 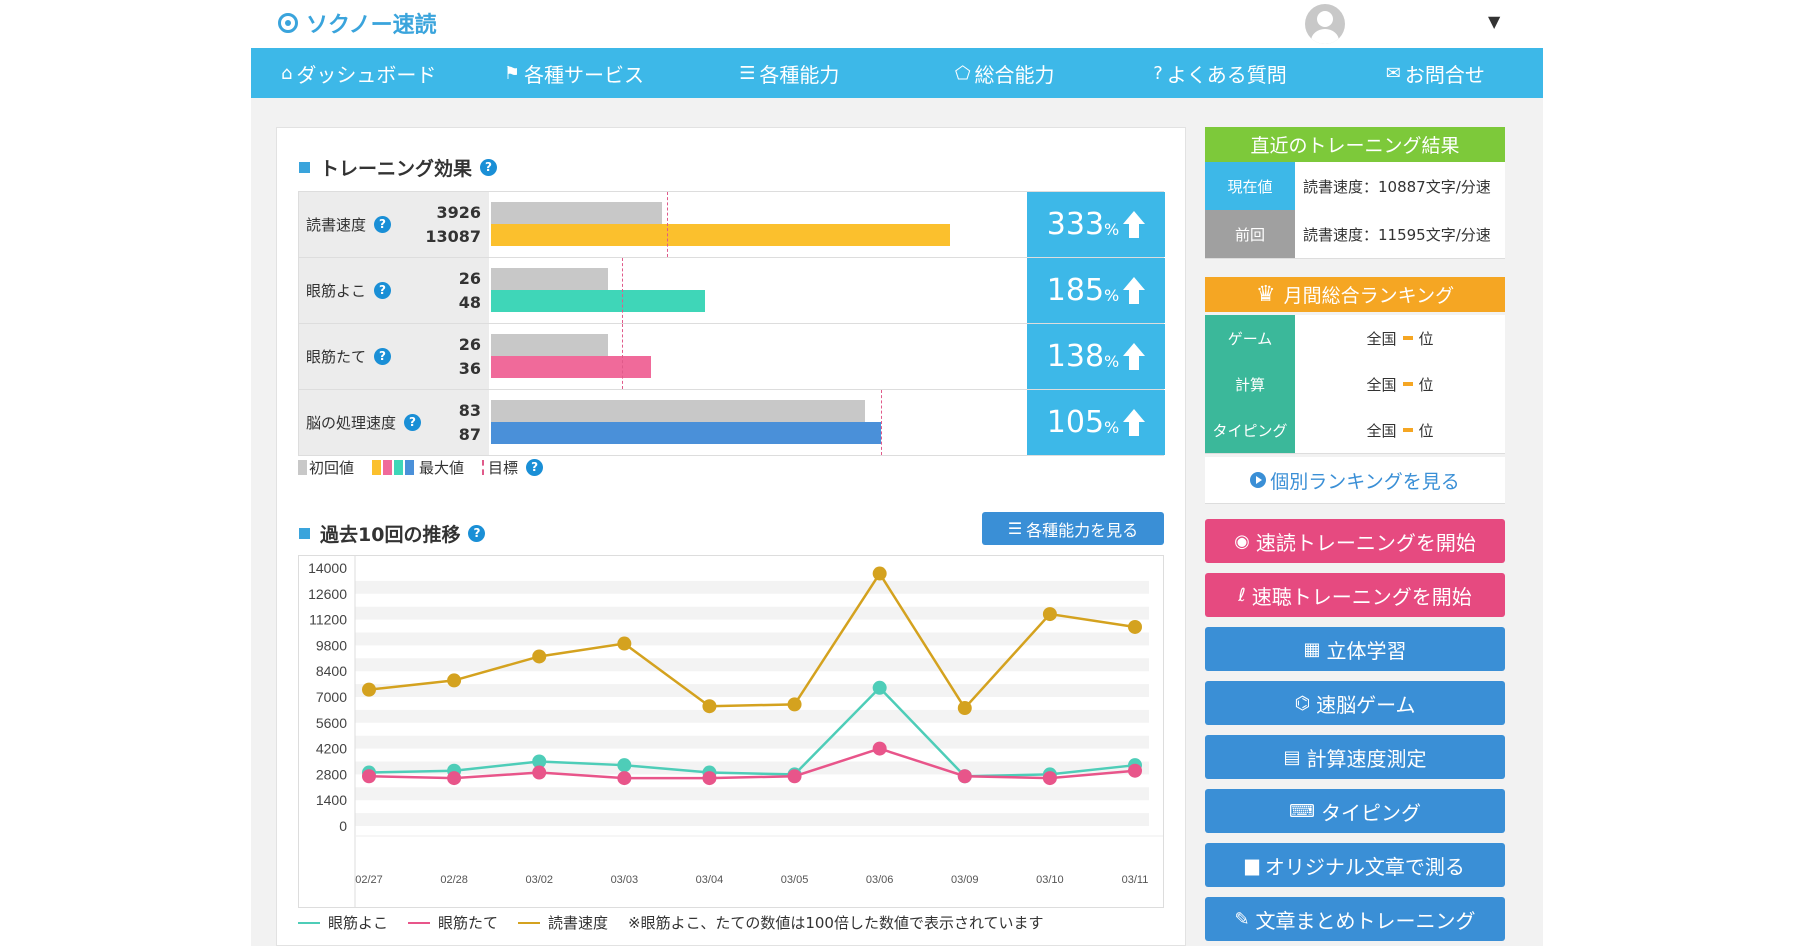 What do you see at coordinates (1435, 73) in the screenshot?
I see `nav-item-5: ✉ お問合せ` at bounding box center [1435, 73].